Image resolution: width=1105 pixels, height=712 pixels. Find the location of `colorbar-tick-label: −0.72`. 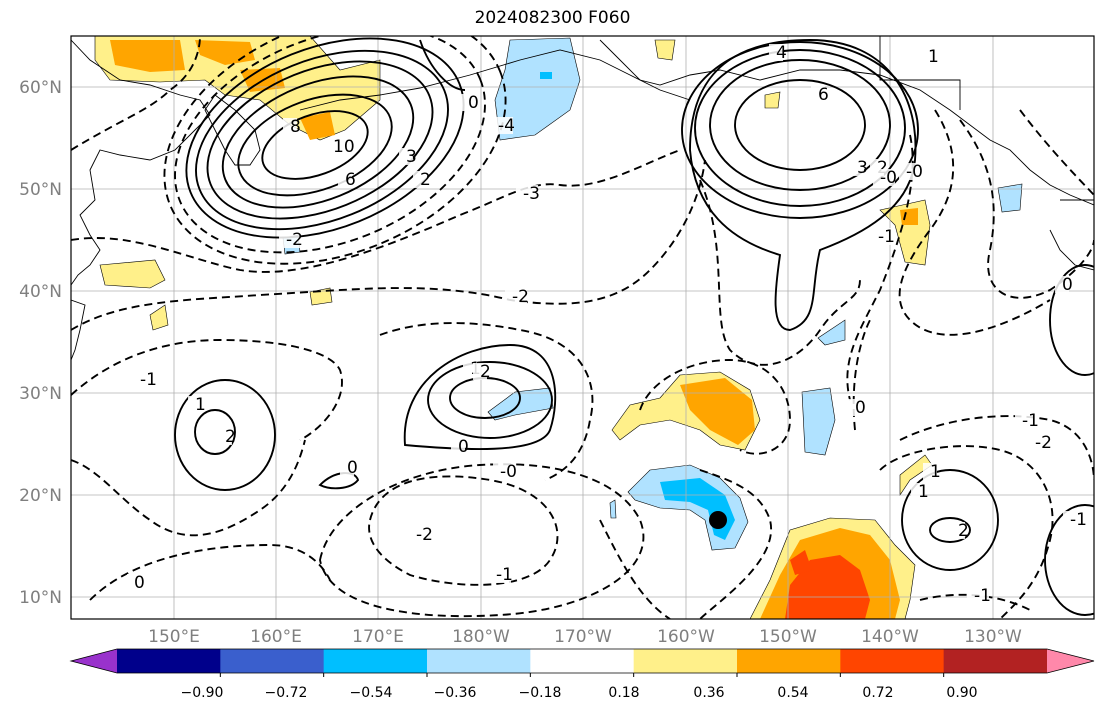

colorbar-tick-label: −0.72 is located at coordinates (286, 693).